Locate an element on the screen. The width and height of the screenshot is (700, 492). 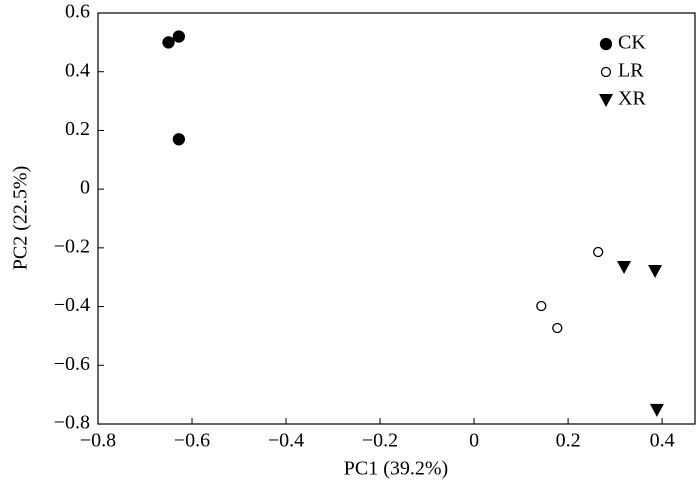
y-tick-label: −0.8 is located at coordinates (72, 423).